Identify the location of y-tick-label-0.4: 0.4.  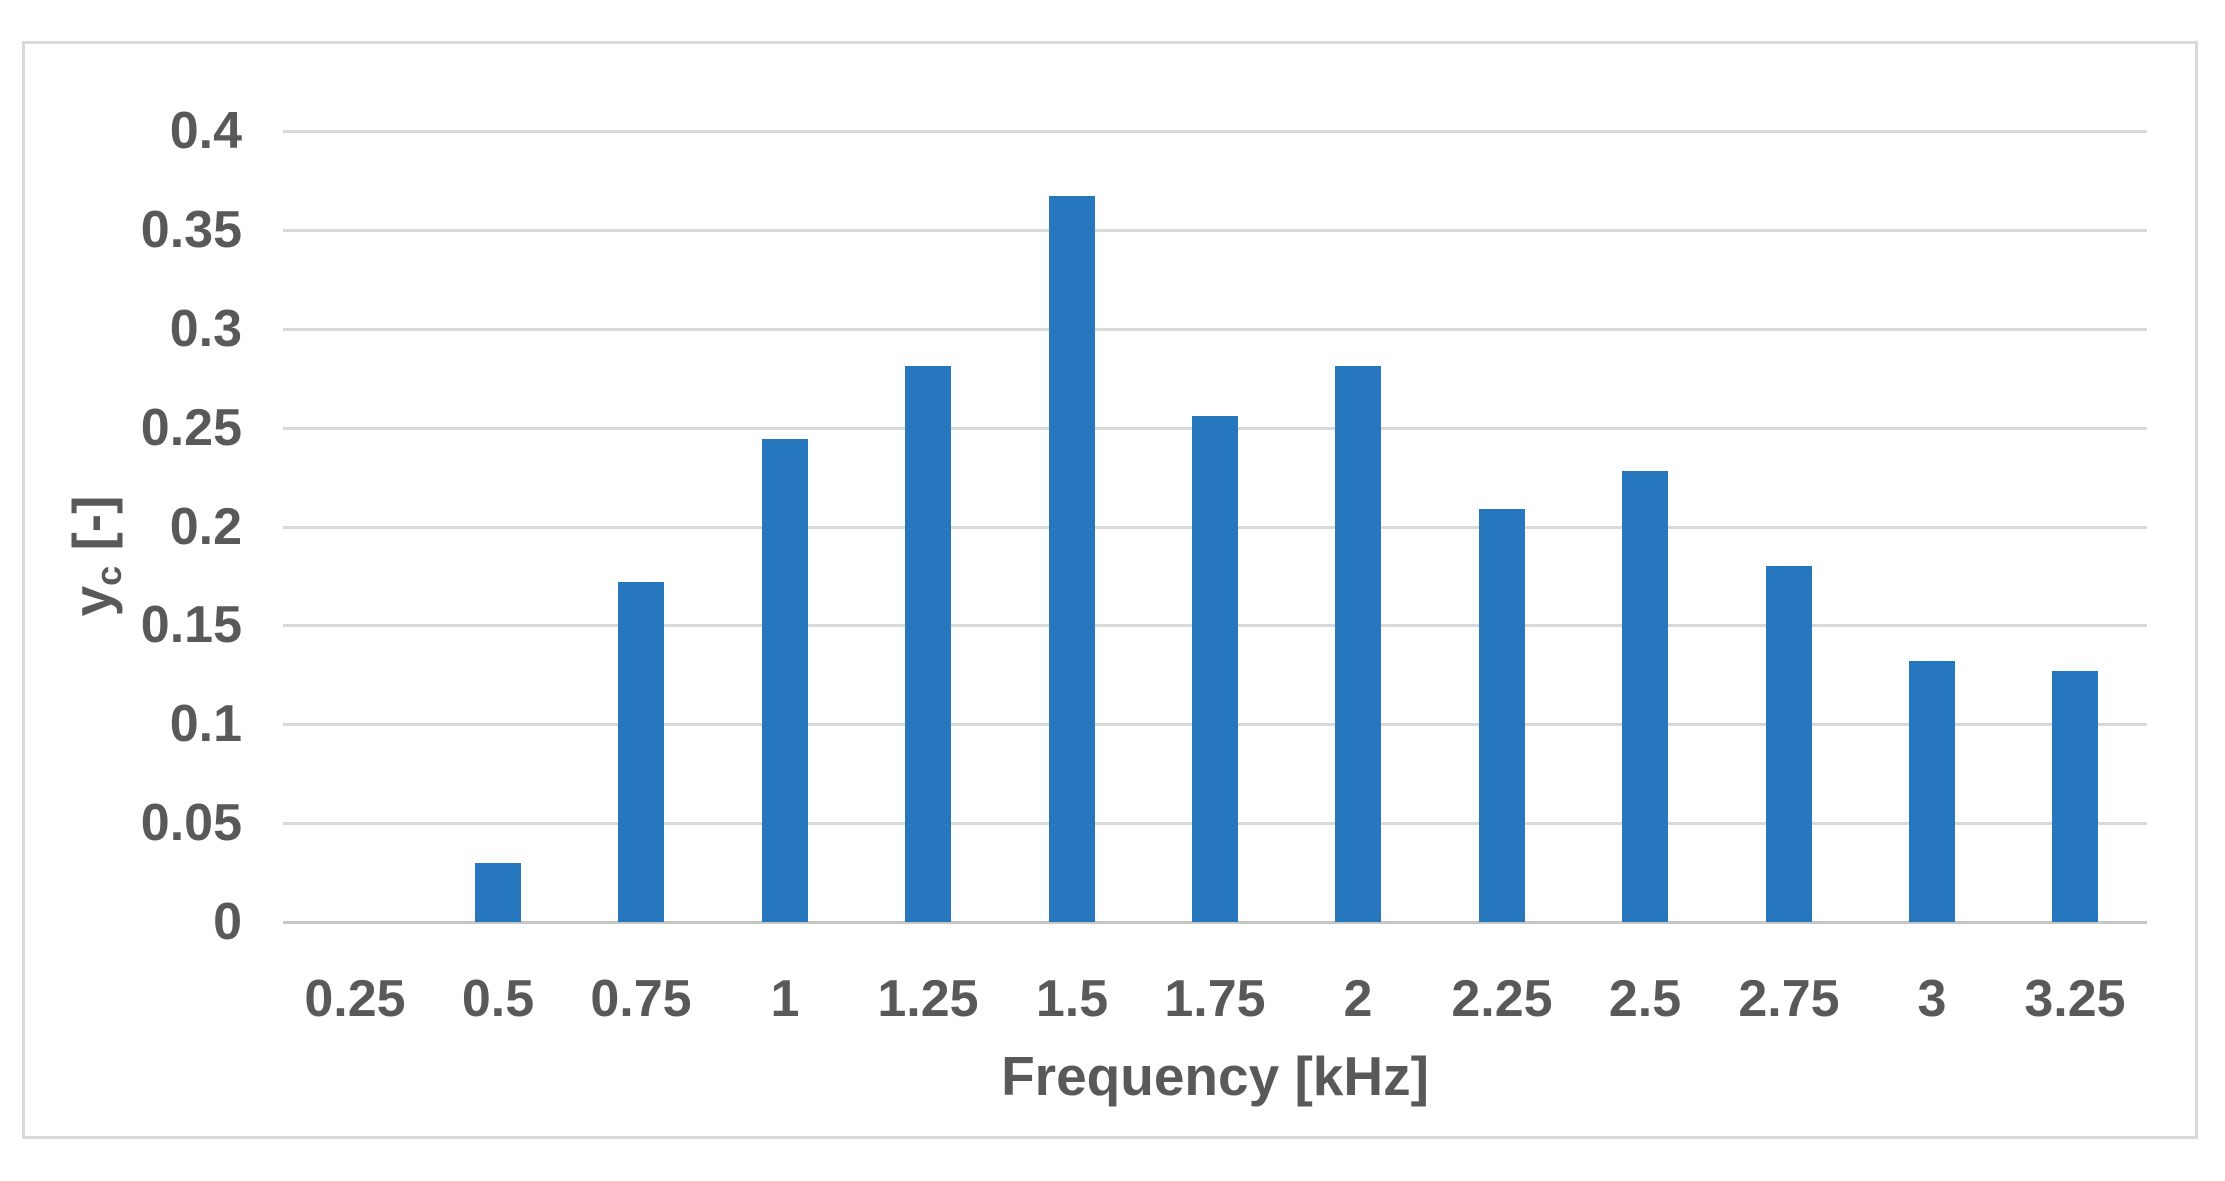
(205, 131).